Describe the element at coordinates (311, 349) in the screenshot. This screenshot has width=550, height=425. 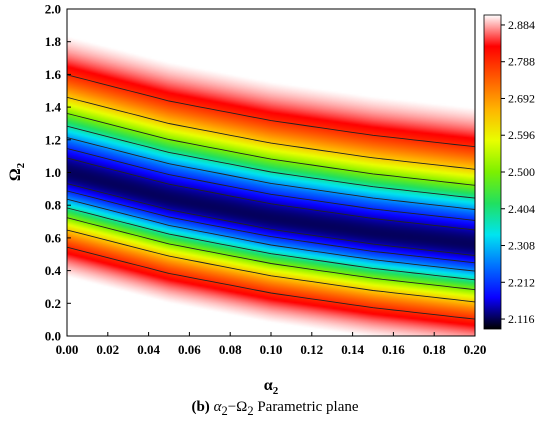
I see `x-tick-label: 0.12` at that location.